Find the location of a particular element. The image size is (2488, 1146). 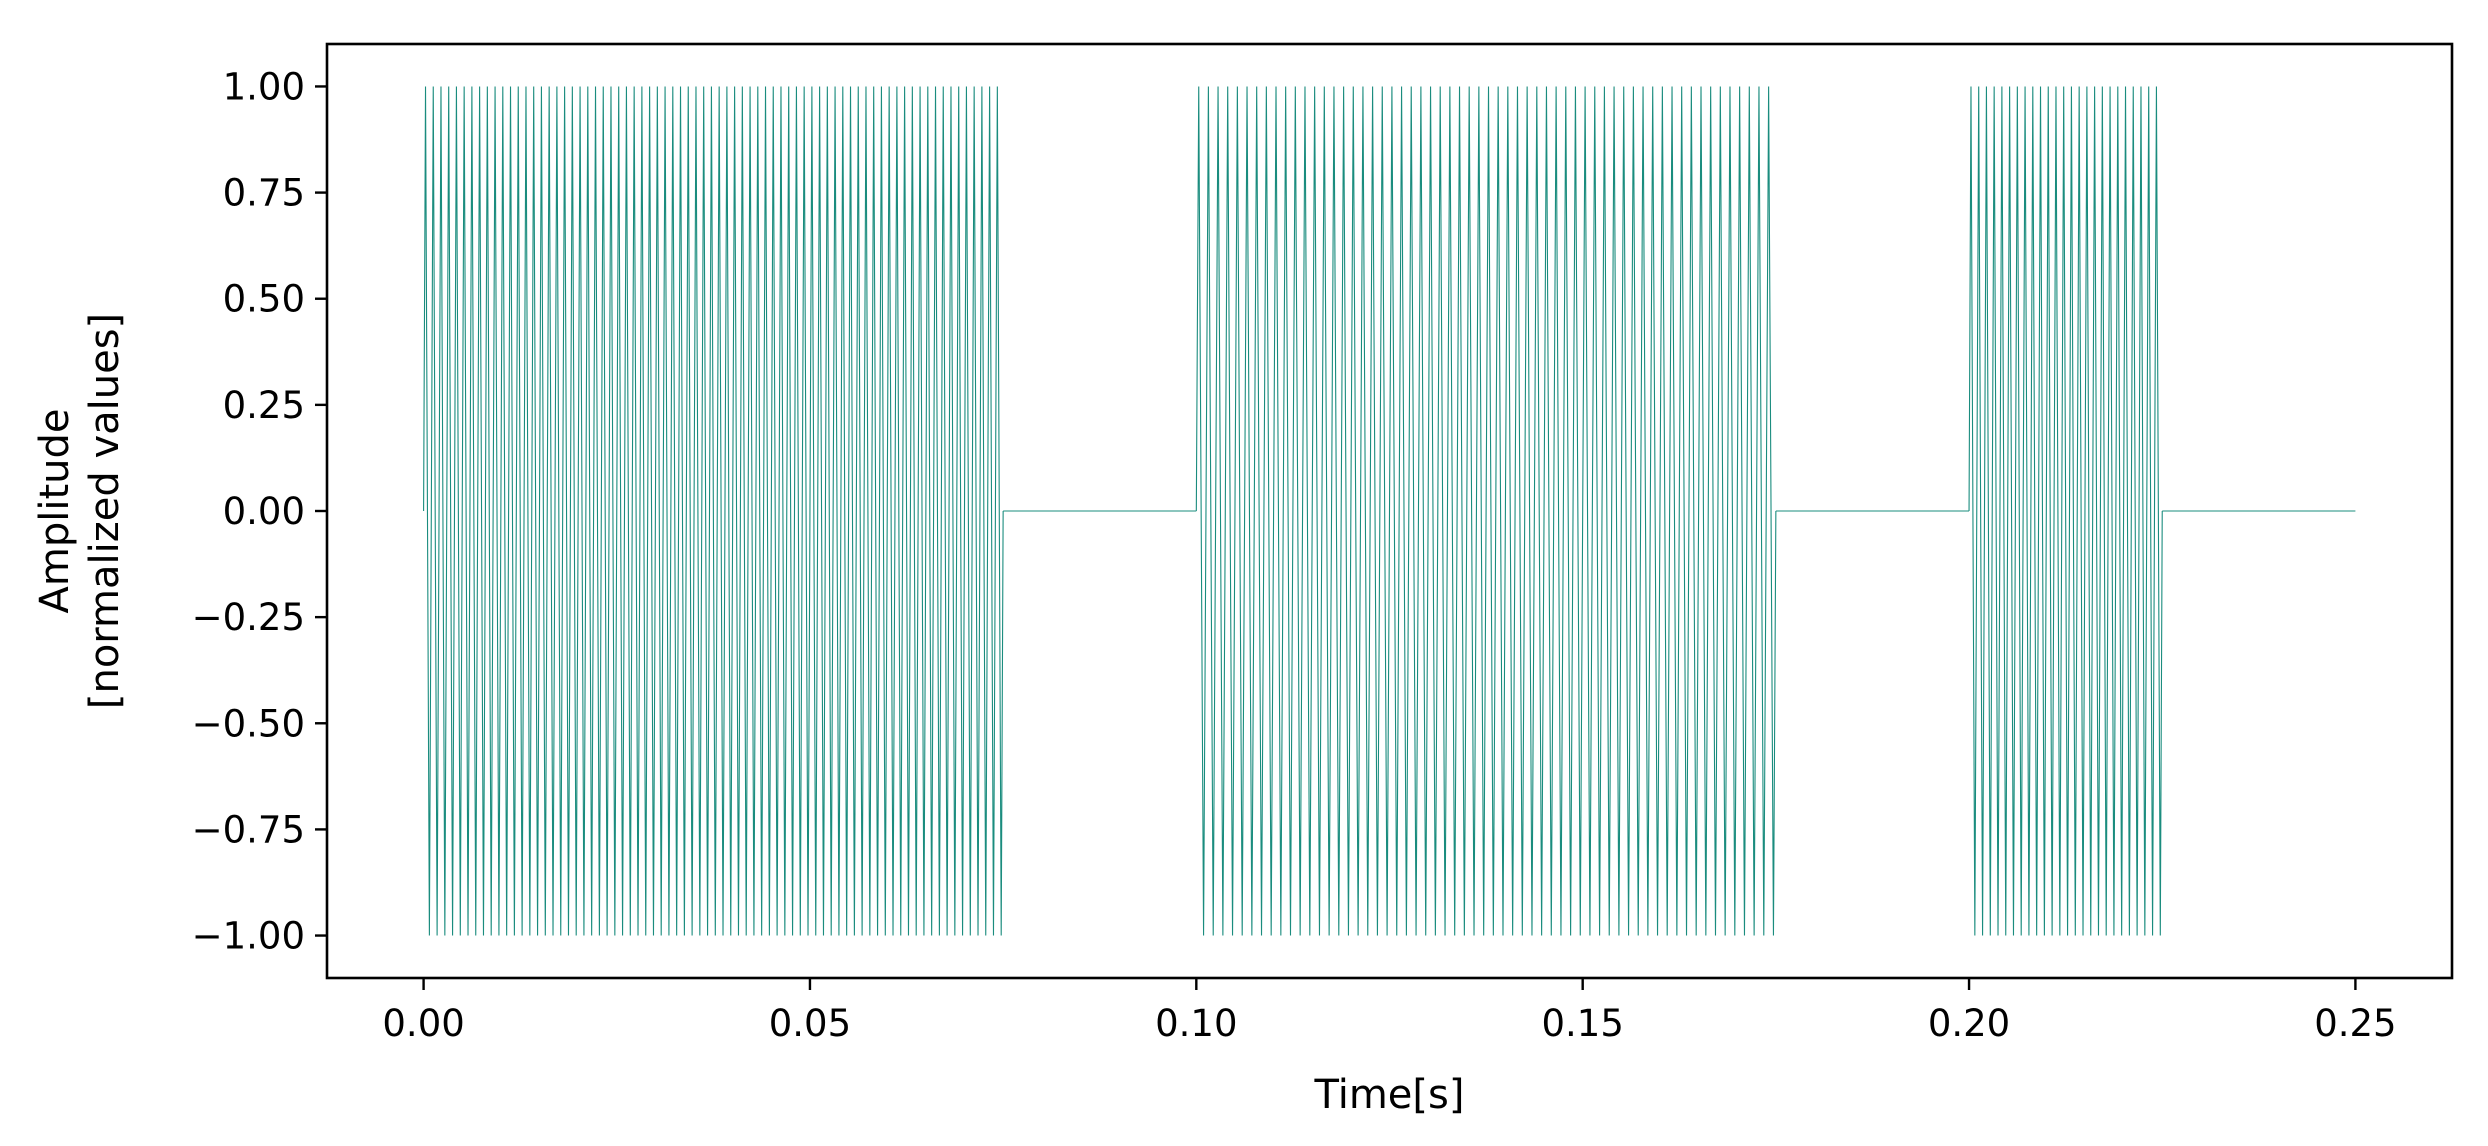

x-tick-label: 0.10 is located at coordinates (1196, 1023).